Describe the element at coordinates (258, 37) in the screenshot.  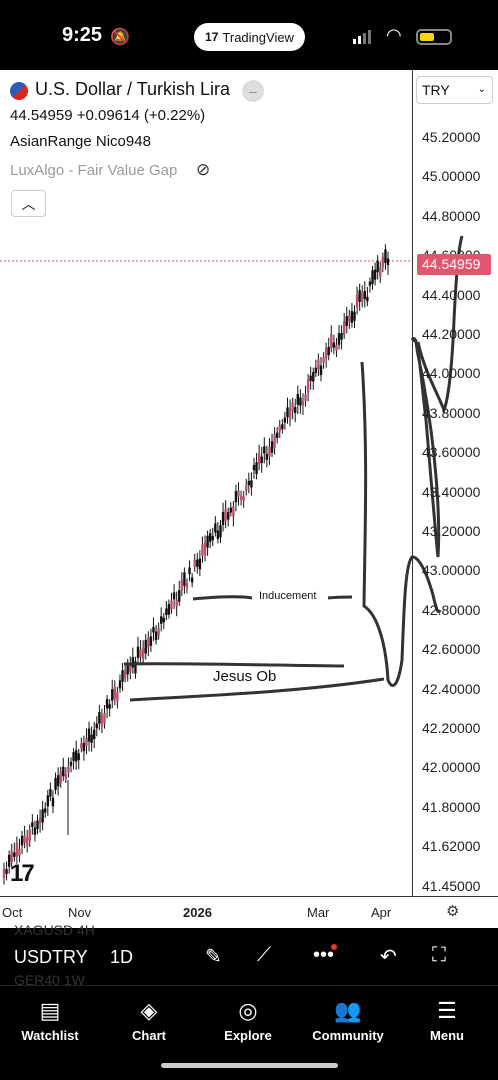
I see `app-badge-label: TradingView` at that location.